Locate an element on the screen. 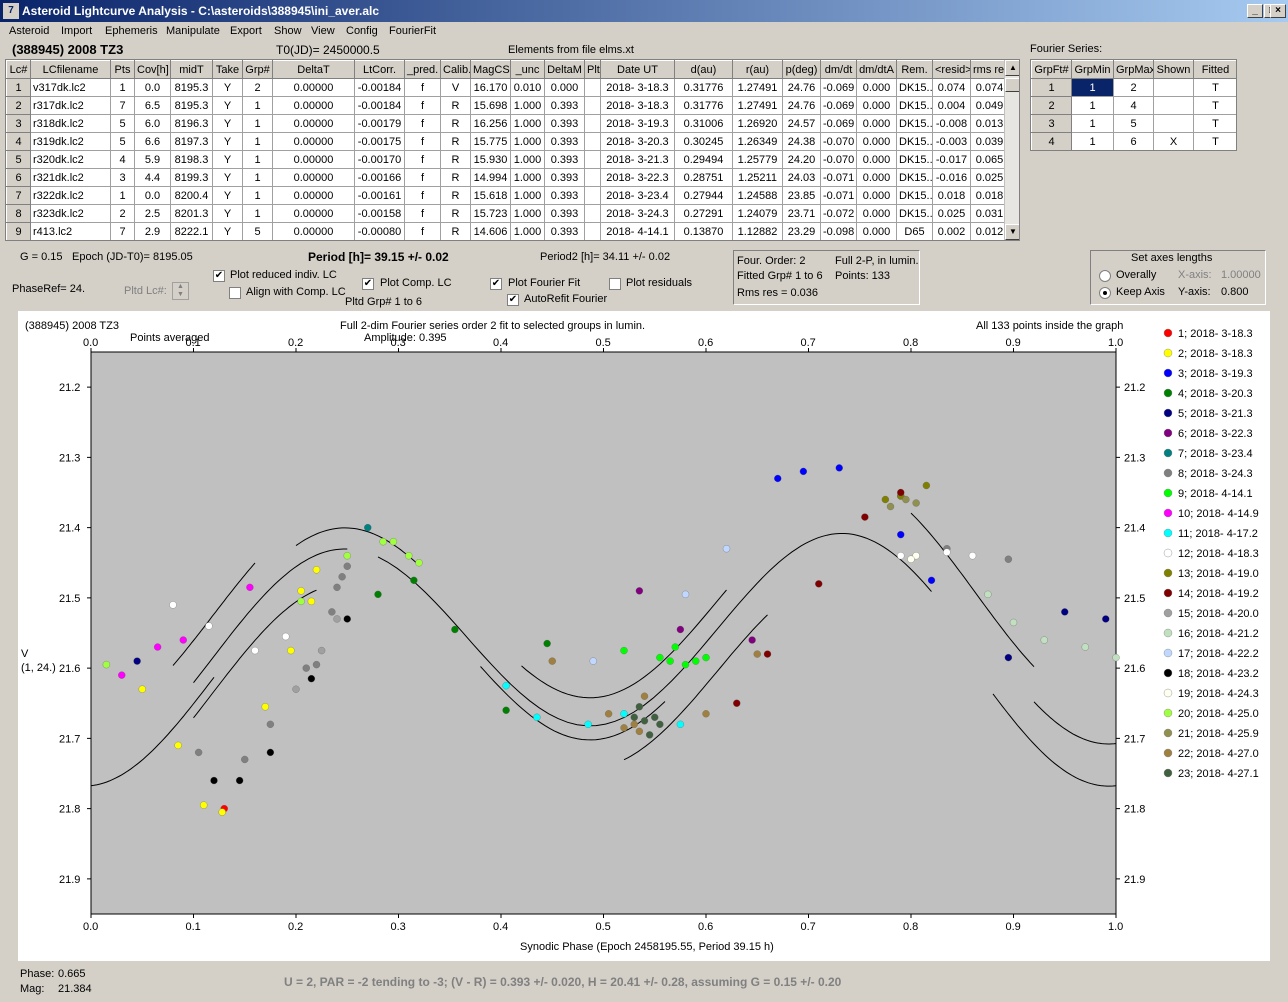  overally-radio is located at coordinates (1105, 276).